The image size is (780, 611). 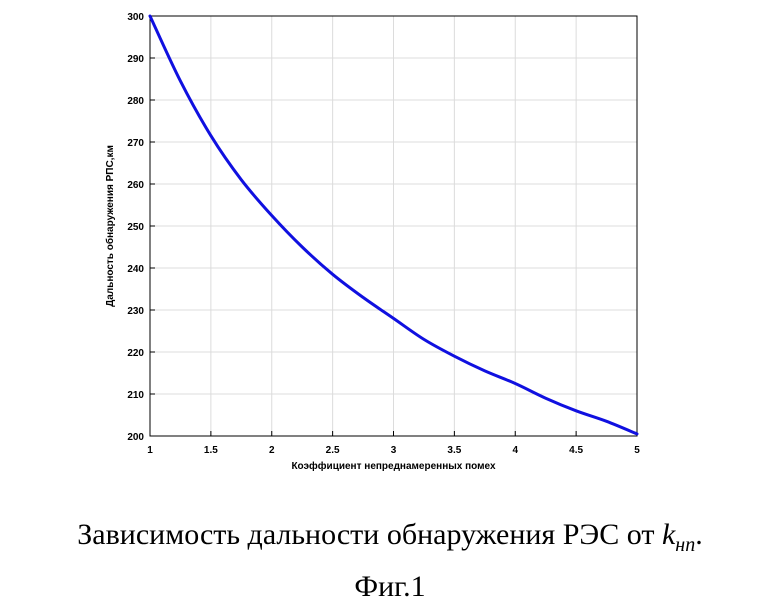 I want to click on y-tick-label: 300, so click(x=135, y=17).